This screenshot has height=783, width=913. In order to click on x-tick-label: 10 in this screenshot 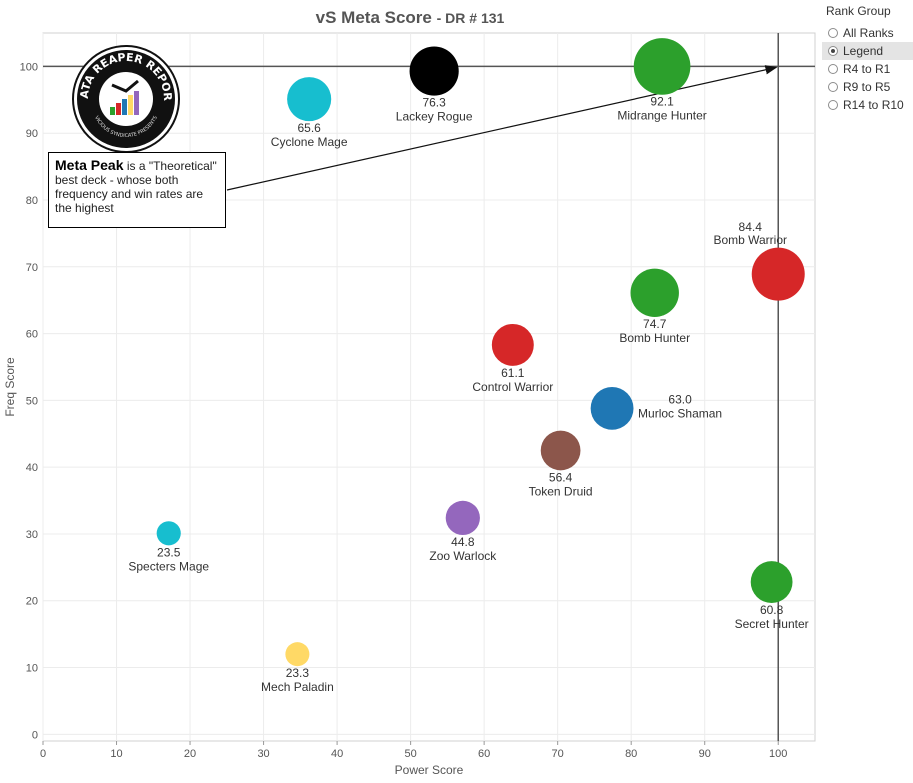, I will do `click(116, 754)`.